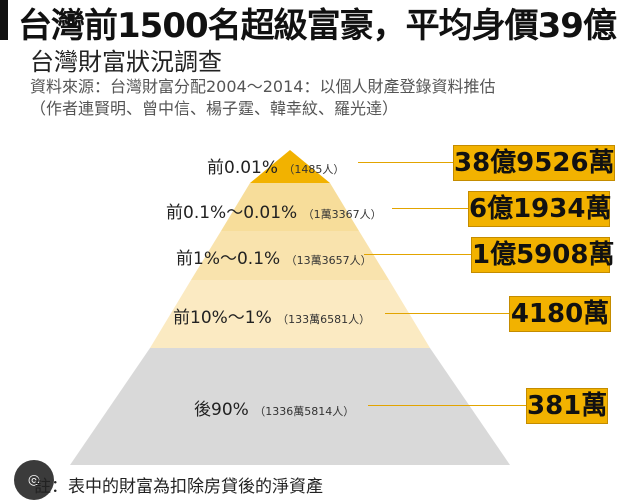 The image size is (641, 503). I want to click on tier-label-4: 後90% （1336萬5814人）, so click(274, 407).